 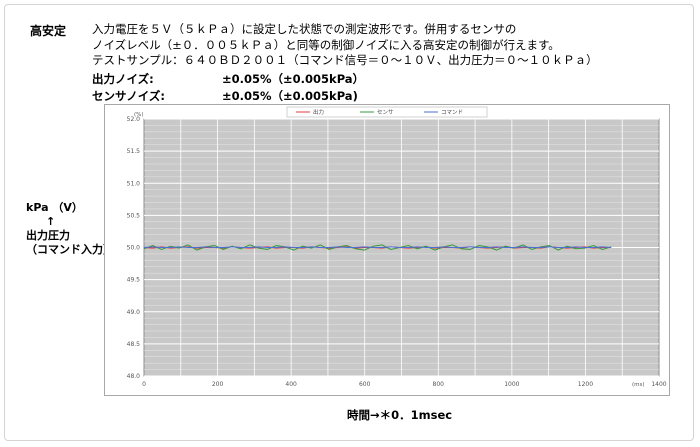 I want to click on y-axis-unit: kPa （V）, so click(x=54, y=207).